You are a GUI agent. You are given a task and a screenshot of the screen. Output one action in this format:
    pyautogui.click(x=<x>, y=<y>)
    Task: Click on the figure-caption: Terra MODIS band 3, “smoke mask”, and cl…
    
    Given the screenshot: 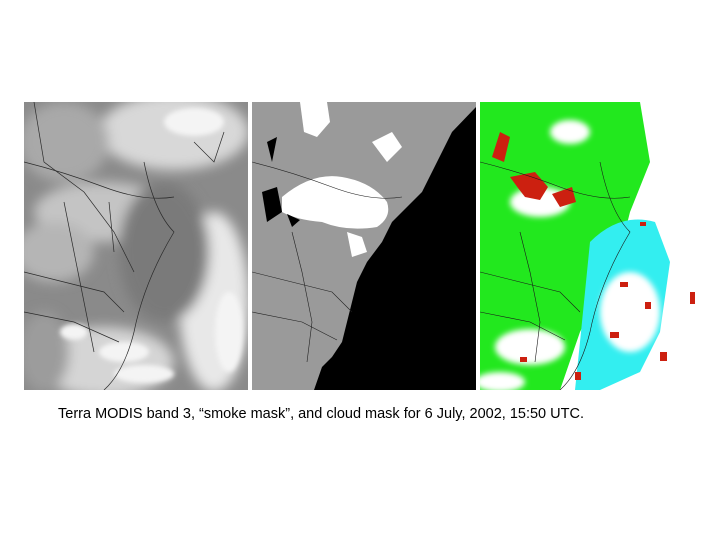 What is the action you would take?
    pyautogui.click(x=321, y=414)
    